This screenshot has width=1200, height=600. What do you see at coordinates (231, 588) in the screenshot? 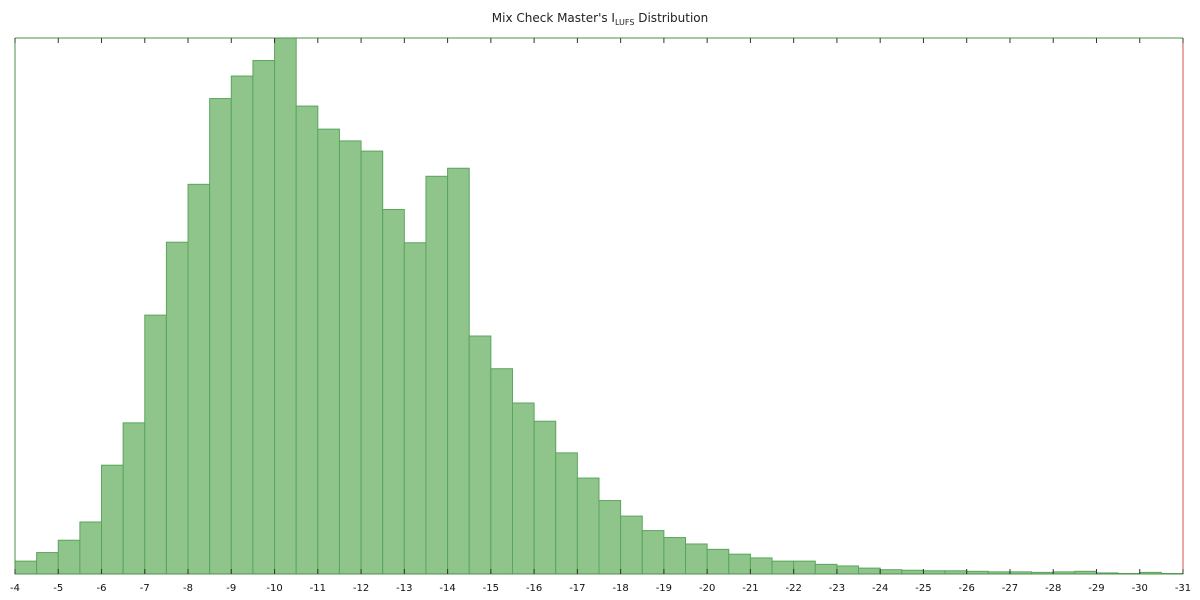
I see `x-tick-label: -9` at bounding box center [231, 588].